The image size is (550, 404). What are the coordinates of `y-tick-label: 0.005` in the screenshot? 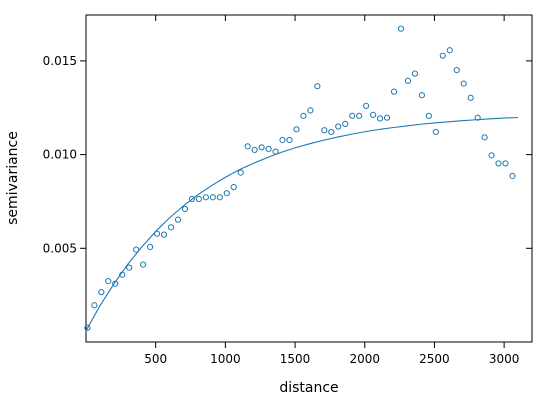 It's located at (60, 248).